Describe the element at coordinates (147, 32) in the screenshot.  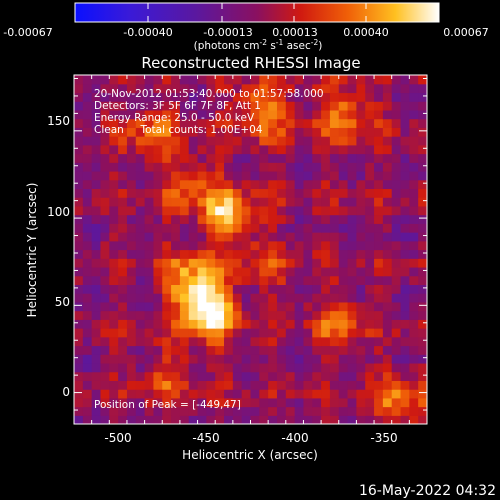
I see `colorbar-tick-label: -0.00040` at that location.